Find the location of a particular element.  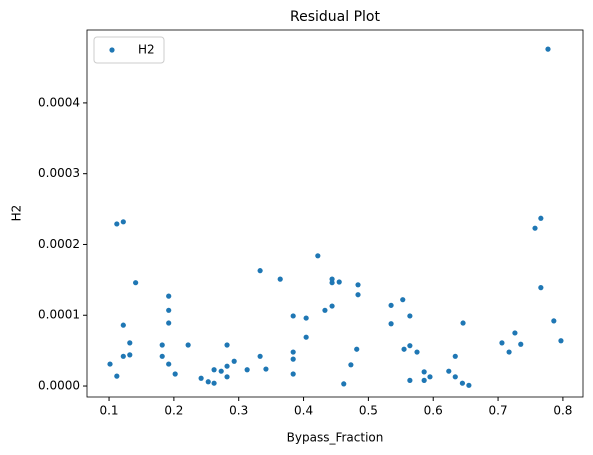

x-tick-label: 0.6 is located at coordinates (433, 411).